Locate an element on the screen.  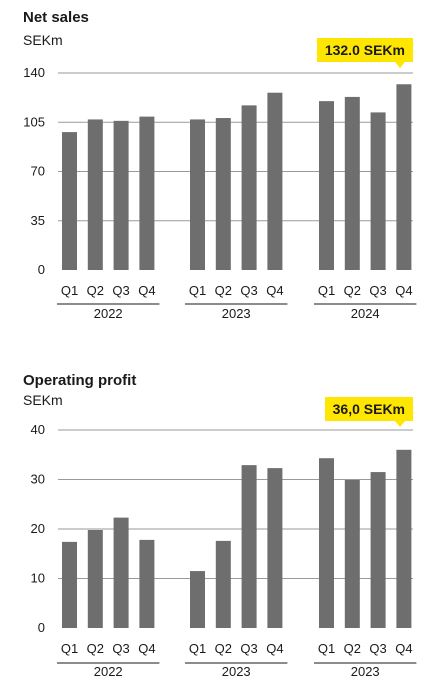
y-tick-label: 140 is located at coordinates (34, 72).